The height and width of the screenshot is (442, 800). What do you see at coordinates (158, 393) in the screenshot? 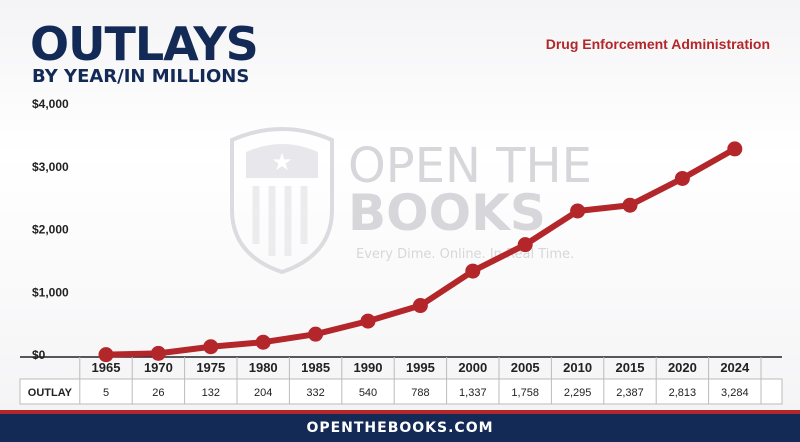
I see `table-cell: 26` at bounding box center [158, 393].